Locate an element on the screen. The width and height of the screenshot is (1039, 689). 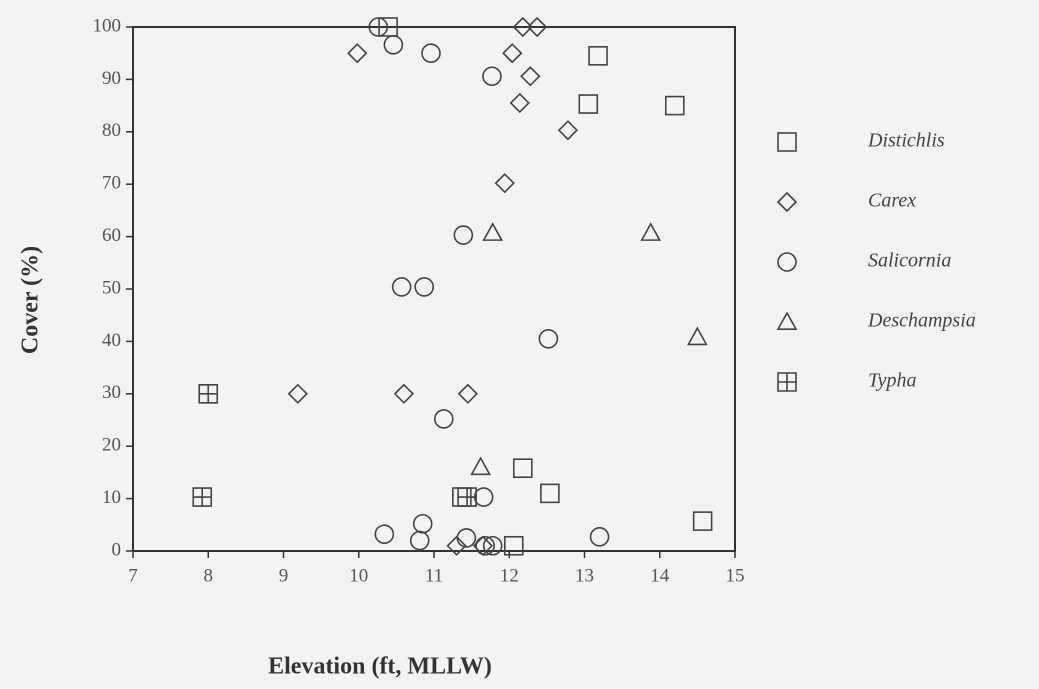
x-tick-label: 14 is located at coordinates (660, 575).